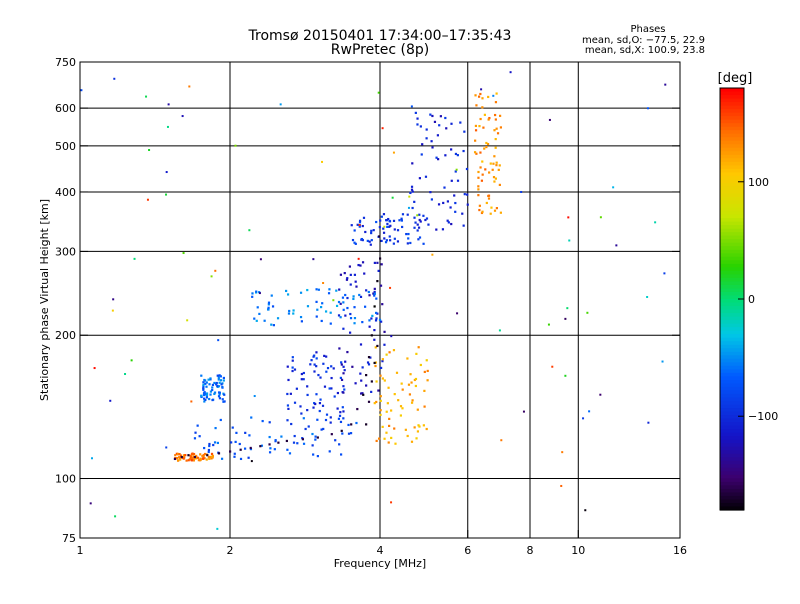 The width and height of the screenshot is (800, 604). What do you see at coordinates (680, 550) in the screenshot?
I see `x-tick-label: 16` at bounding box center [680, 550].